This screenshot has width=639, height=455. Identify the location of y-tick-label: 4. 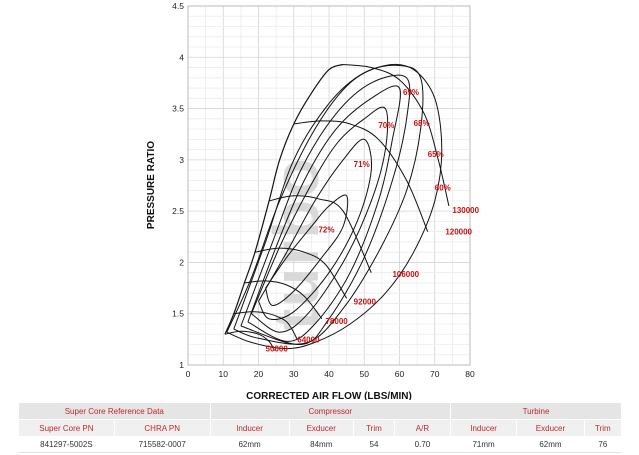
(181, 57).